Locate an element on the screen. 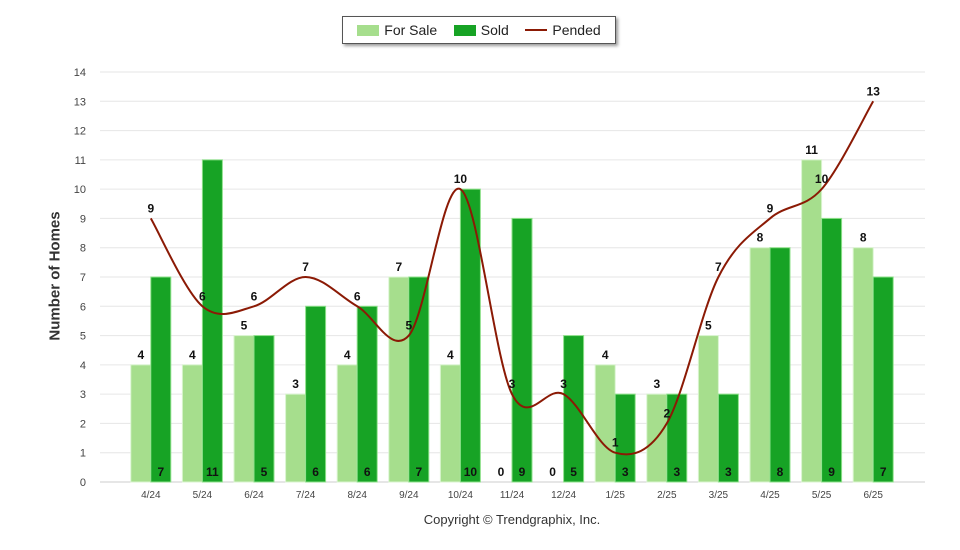  x-tick-label: 1/25 is located at coordinates (615, 495).